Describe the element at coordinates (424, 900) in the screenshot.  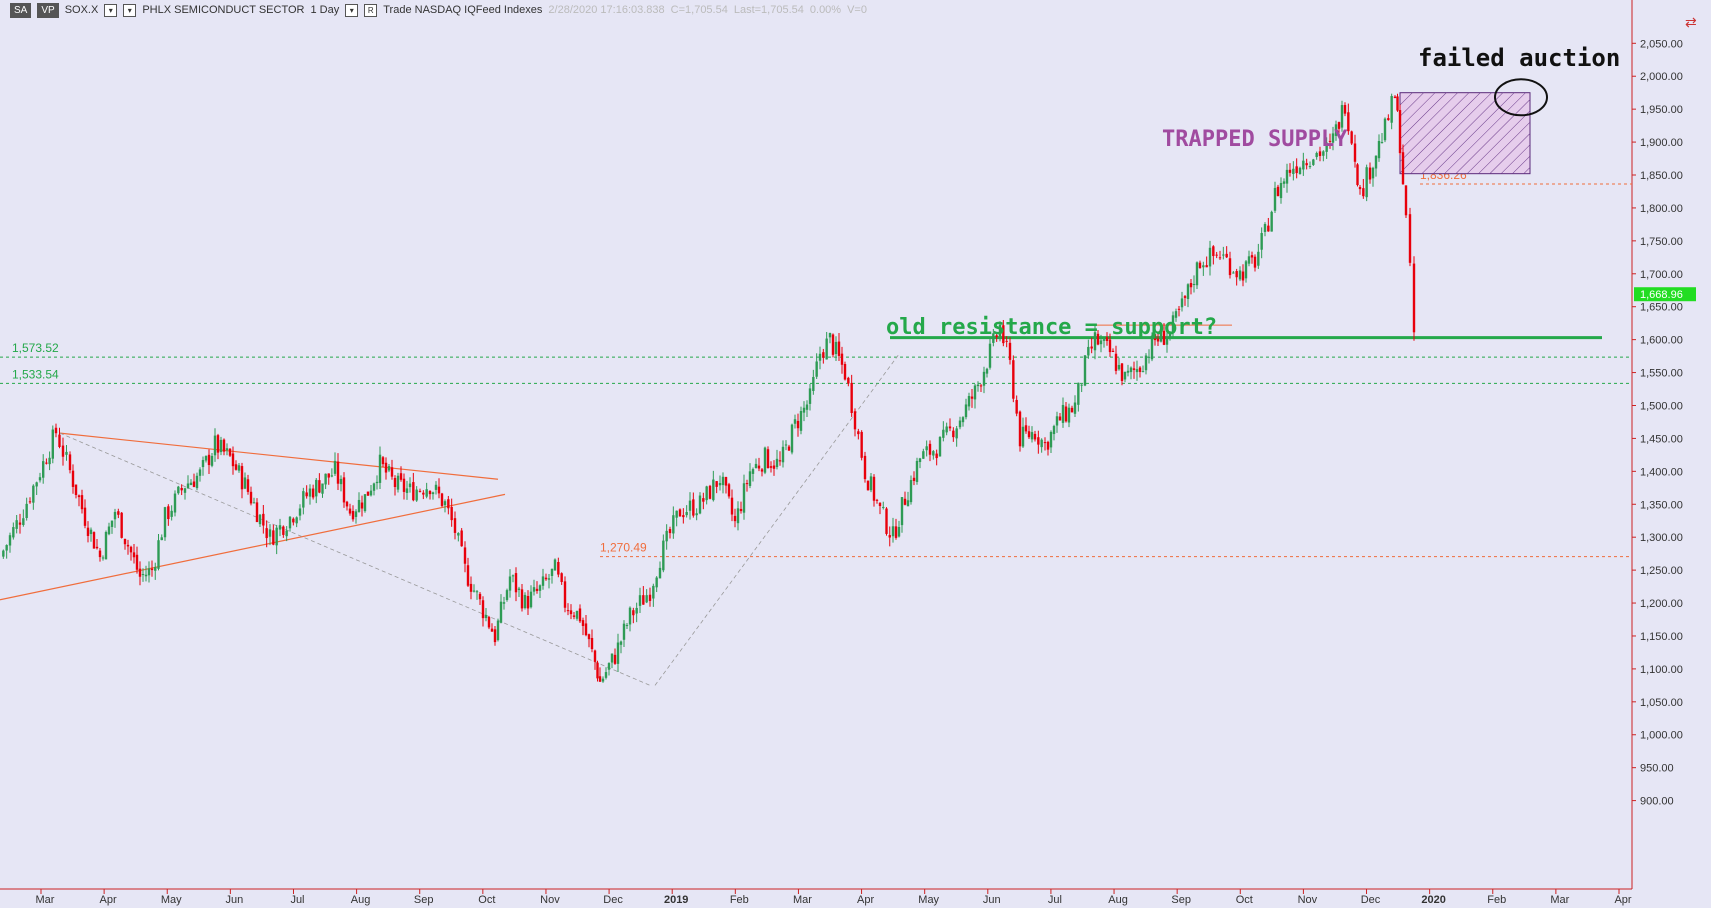
I see `x-tick-label: Sep` at that location.